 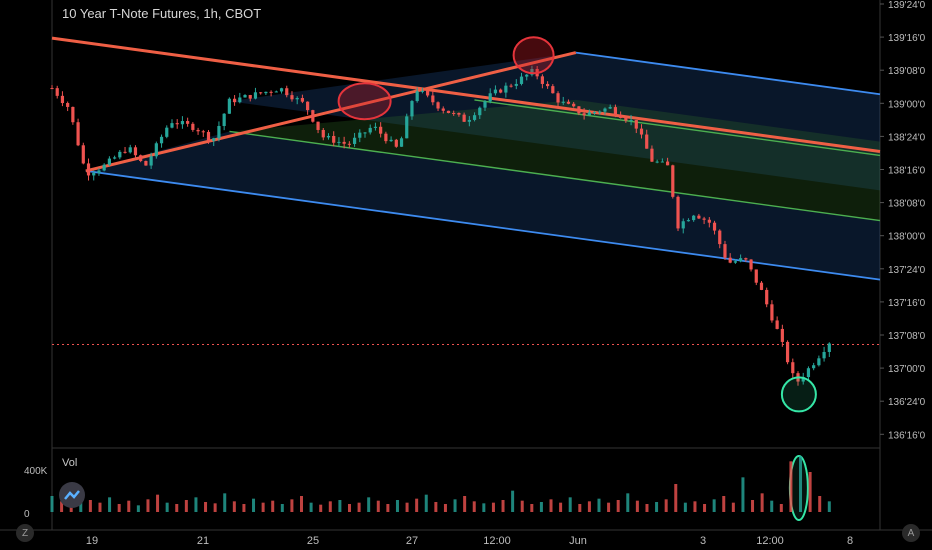 I want to click on price-tick-label: 137'08'0, so click(x=907, y=336).